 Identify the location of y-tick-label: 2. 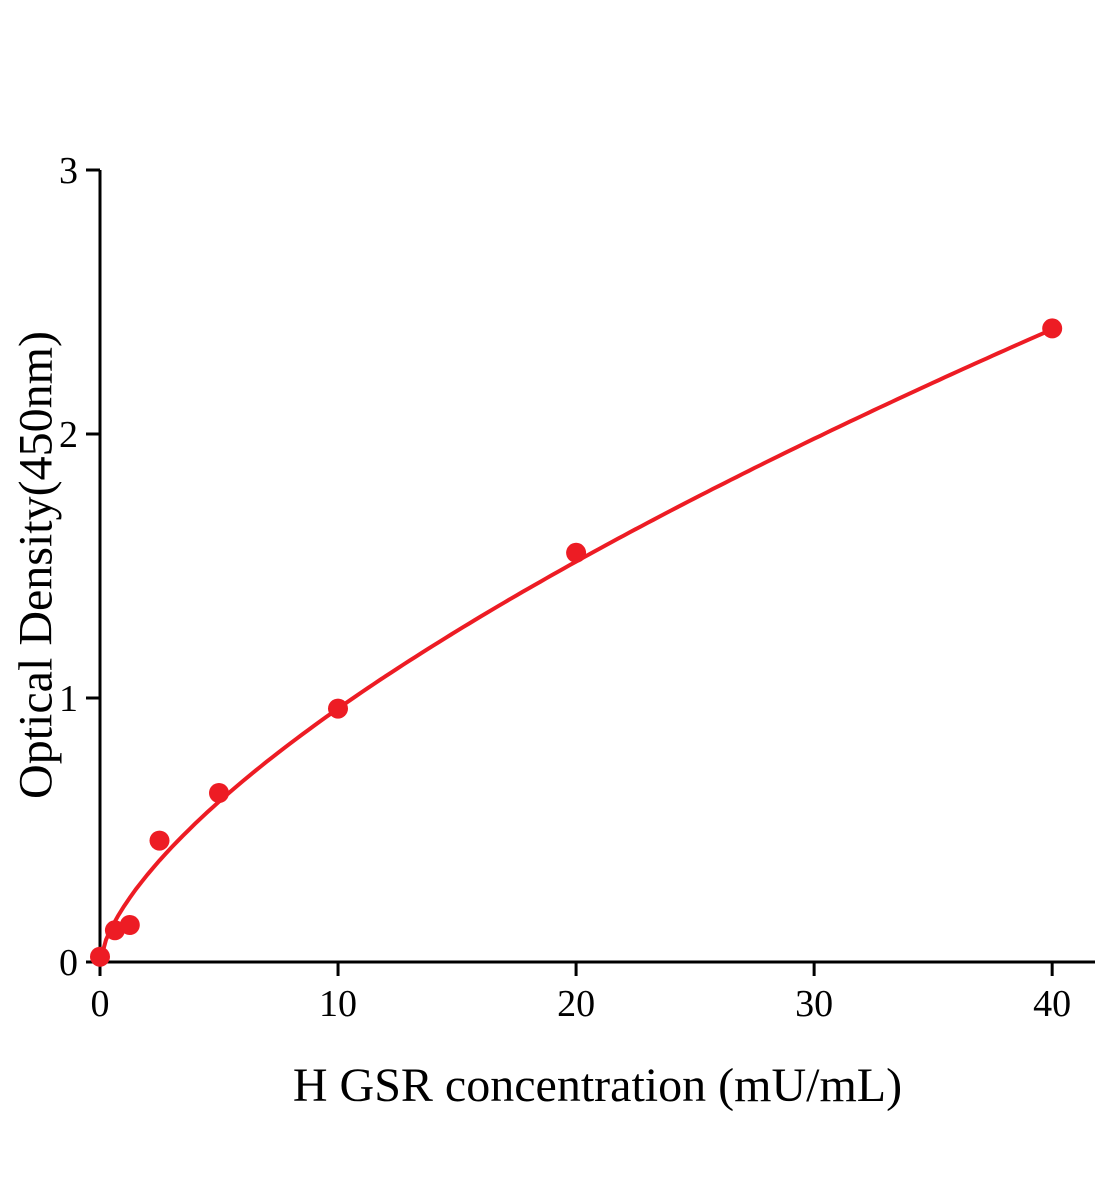
(68, 435).